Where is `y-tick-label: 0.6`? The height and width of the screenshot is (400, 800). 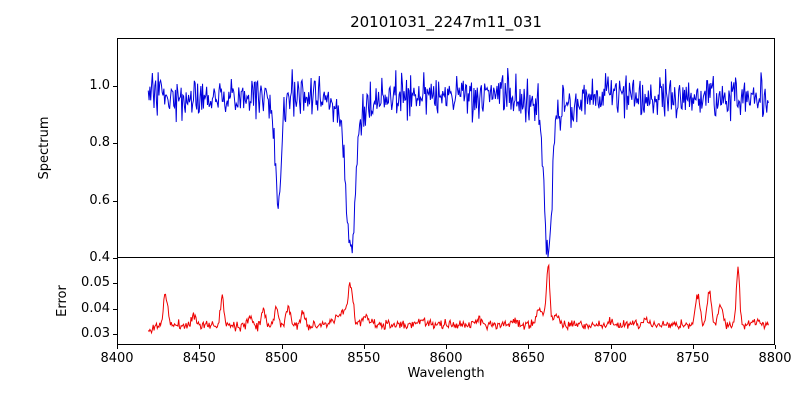
y-tick-label: 0.6 is located at coordinates (99, 200).